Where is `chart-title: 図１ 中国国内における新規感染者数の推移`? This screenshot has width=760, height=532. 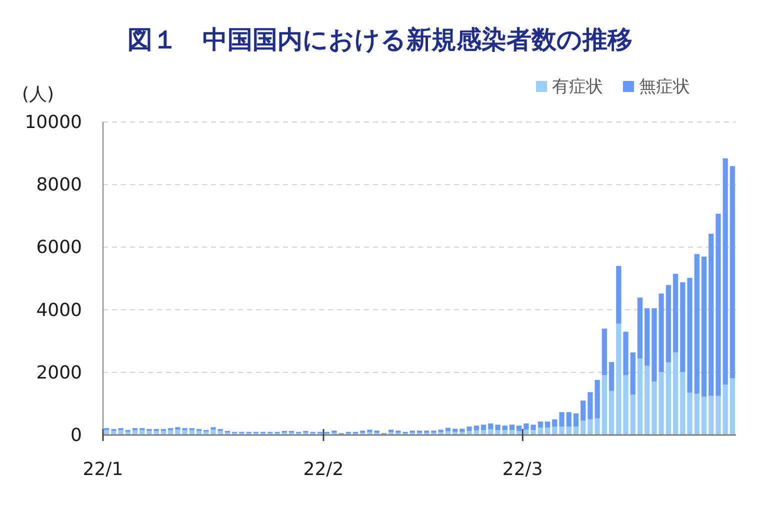
chart-title: 図１ 中国国内における新規感染者数の推移 is located at coordinates (380, 39).